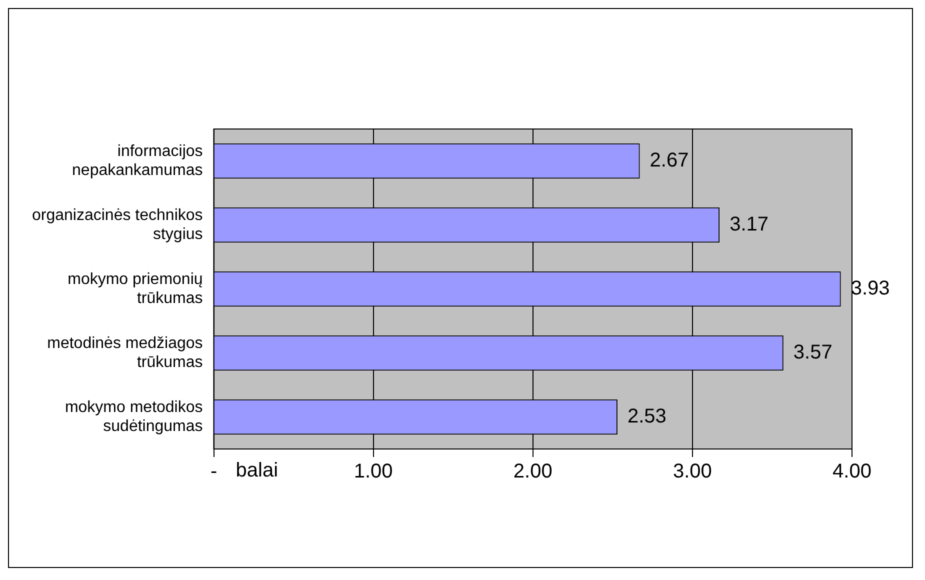 The width and height of the screenshot is (925, 580). What do you see at coordinates (117, 225) in the screenshot?
I see `y-tick-label: organizacinės technikos stygius` at bounding box center [117, 225].